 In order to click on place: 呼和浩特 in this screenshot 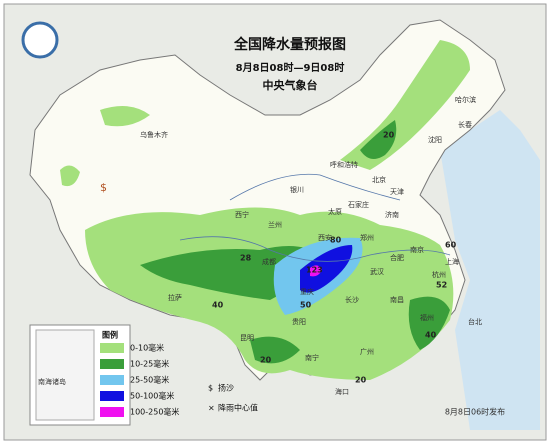, I will do `click(344, 164)`.